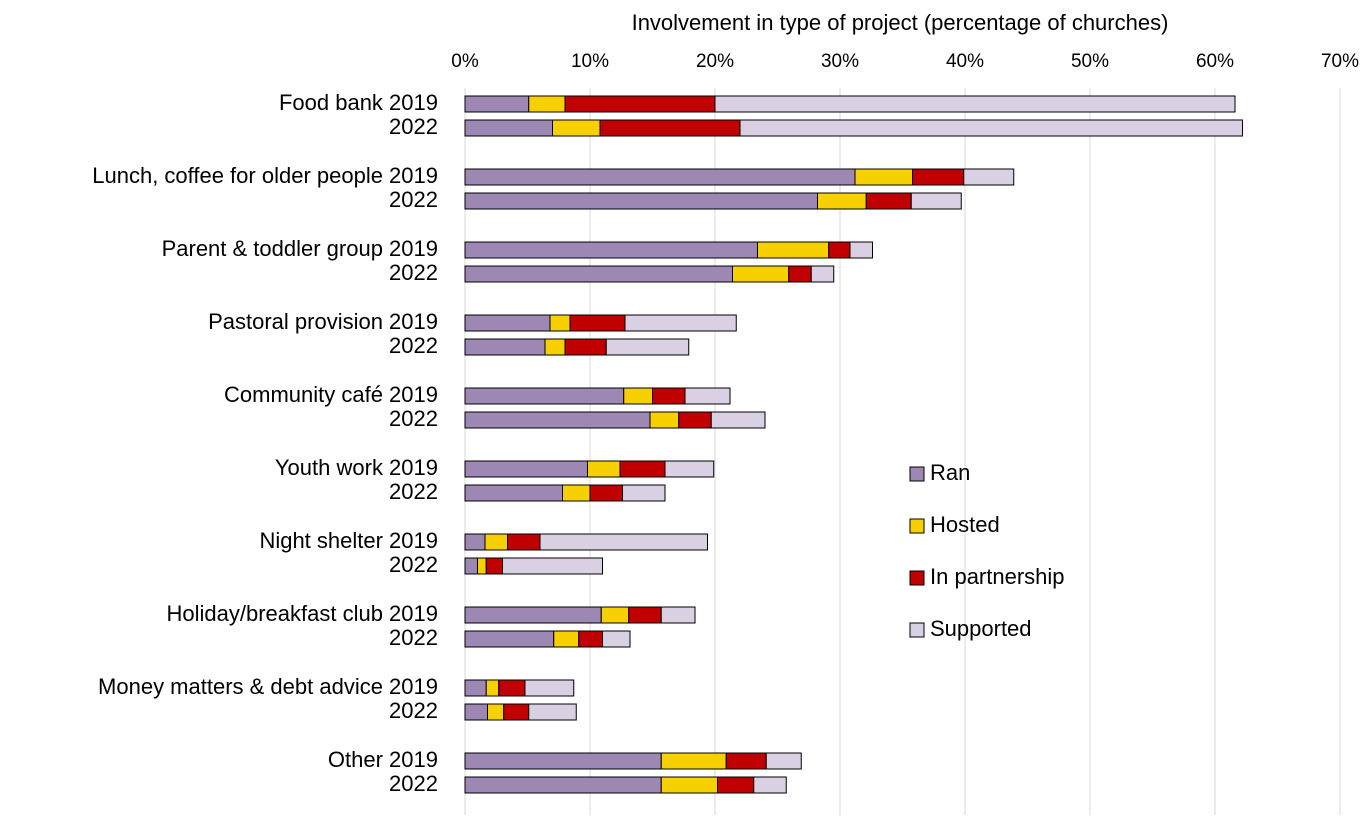 This screenshot has width=1364, height=818. What do you see at coordinates (1215, 61) in the screenshot?
I see `x-tick-label: 60%` at bounding box center [1215, 61].